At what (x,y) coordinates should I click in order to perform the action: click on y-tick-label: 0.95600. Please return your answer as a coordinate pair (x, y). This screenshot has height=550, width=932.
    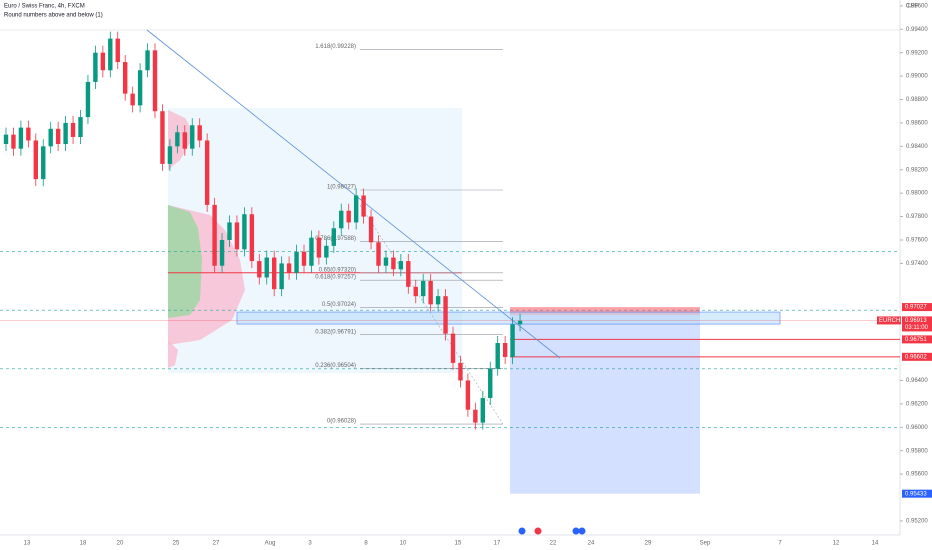
    Looking at the image, I should click on (917, 475).